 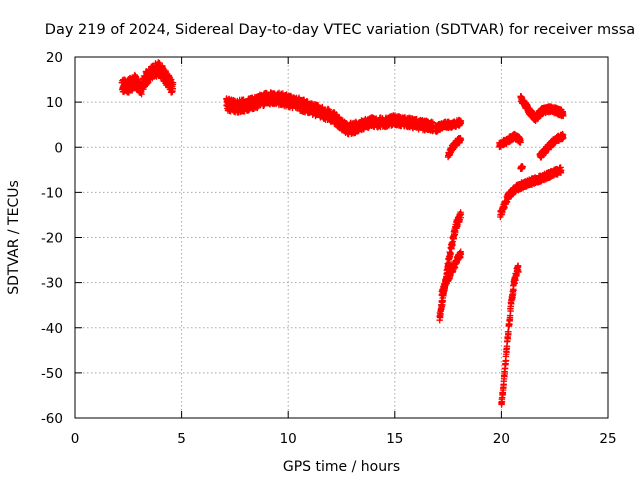 What do you see at coordinates (501, 439) in the screenshot?
I see `x-tick-label: 20` at bounding box center [501, 439].